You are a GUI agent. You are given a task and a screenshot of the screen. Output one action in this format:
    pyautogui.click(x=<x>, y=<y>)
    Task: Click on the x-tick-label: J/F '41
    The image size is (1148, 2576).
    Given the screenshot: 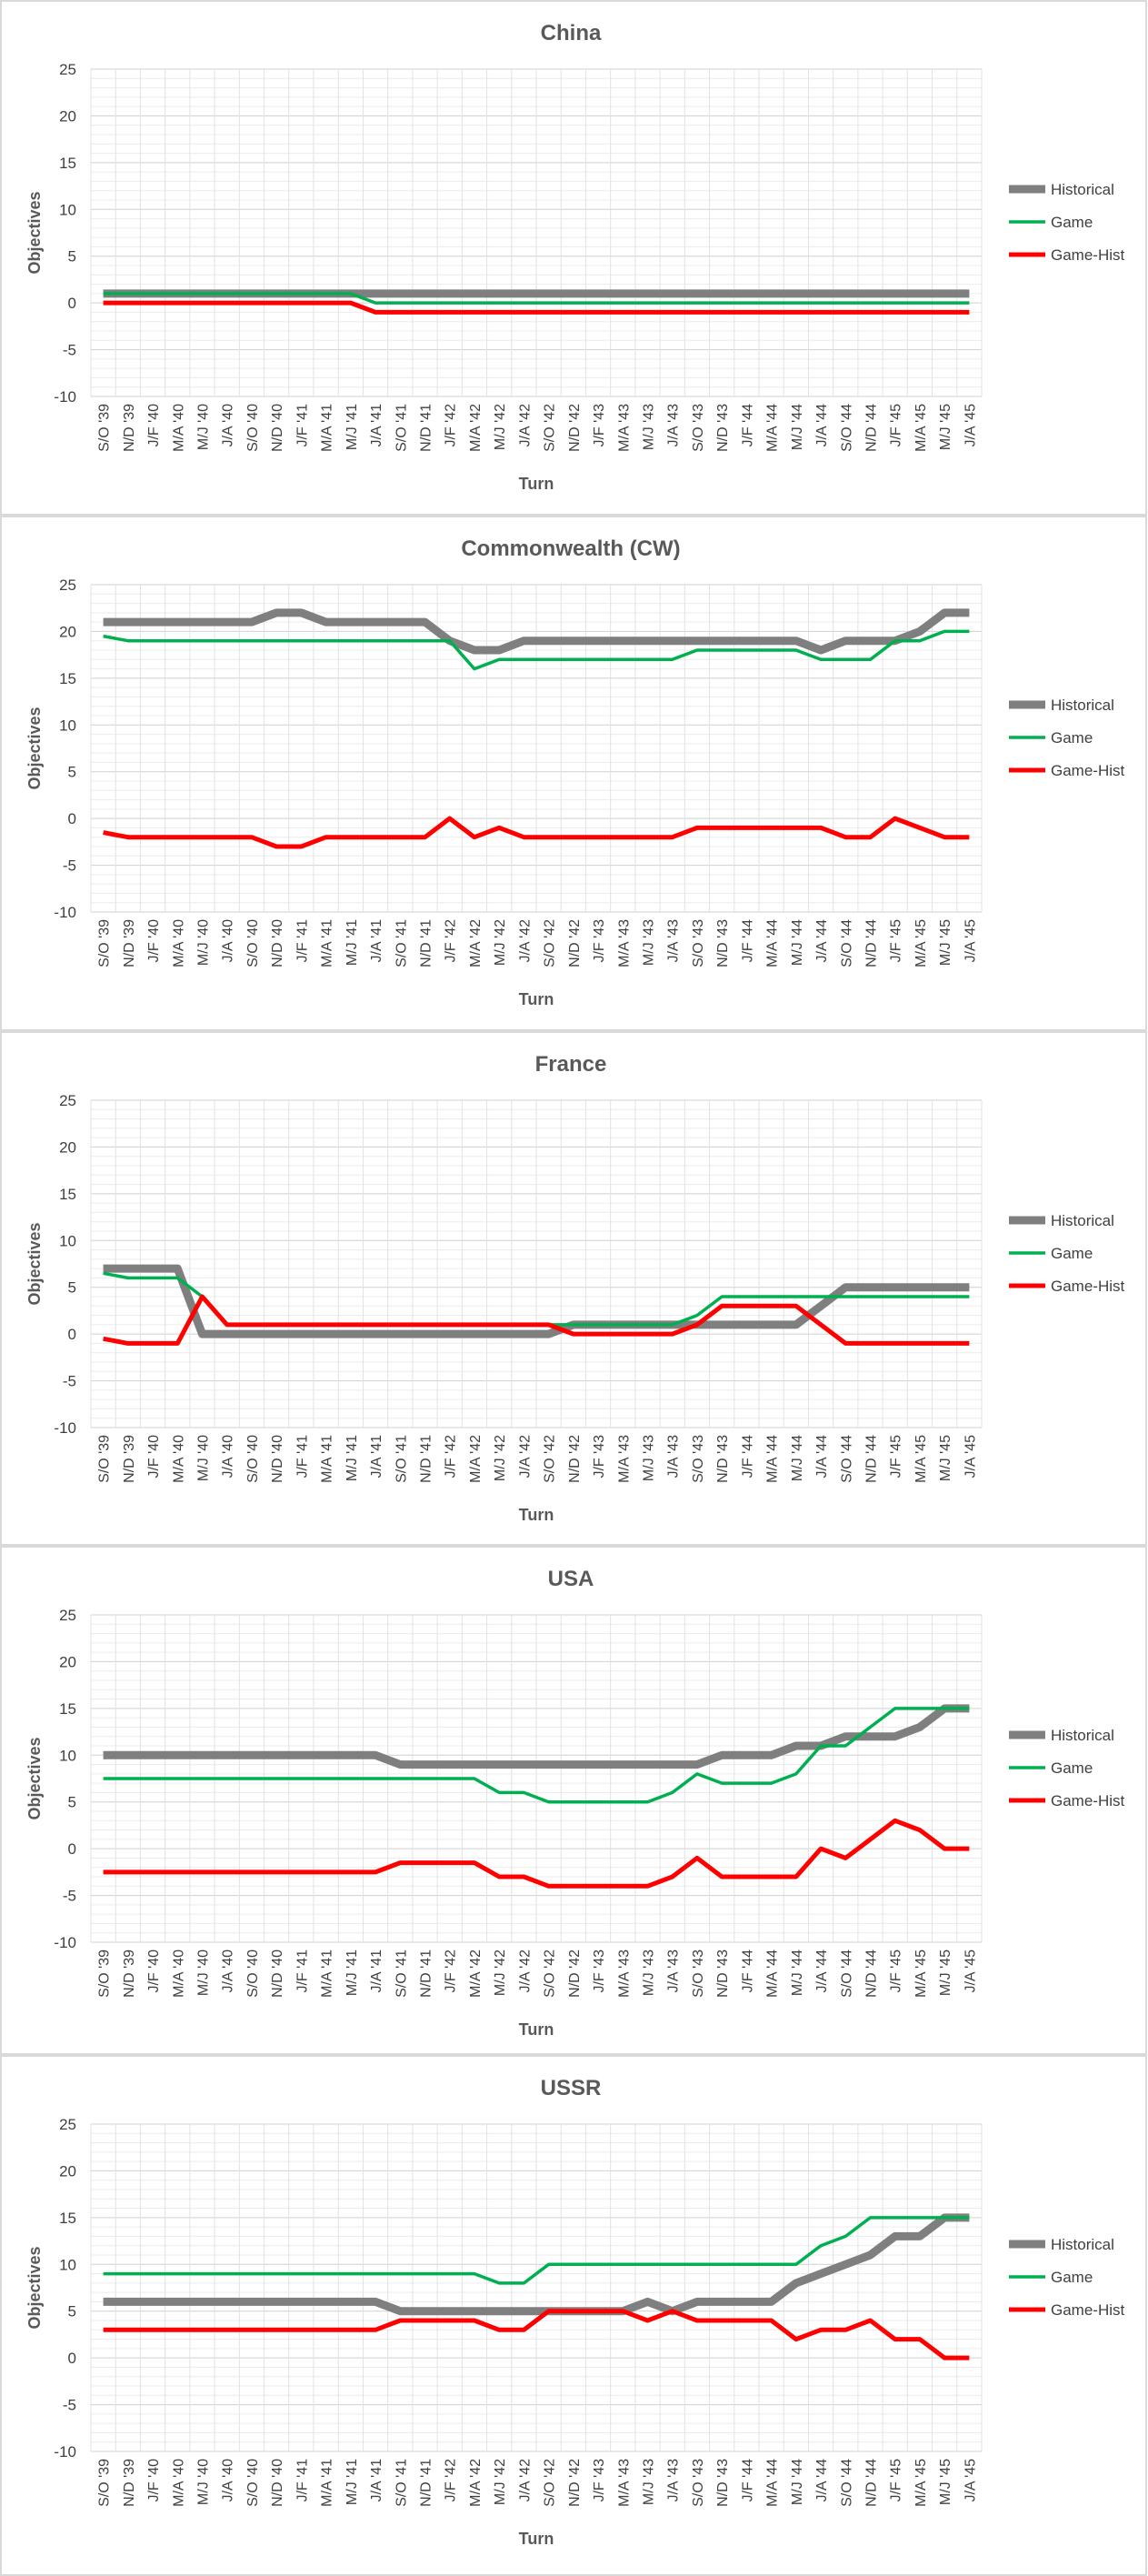 What is the action you would take?
    pyautogui.click(x=302, y=941)
    